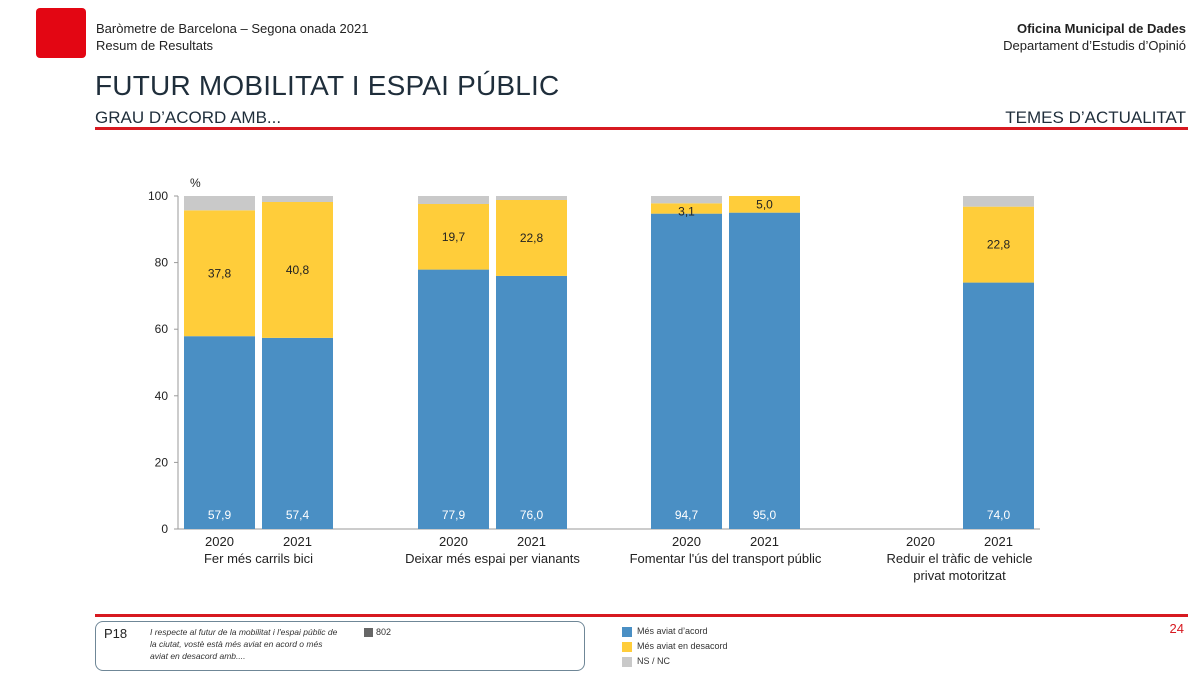 The height and width of the screenshot is (675, 1198). I want to click on y-tick-label: 60, so click(162, 329).